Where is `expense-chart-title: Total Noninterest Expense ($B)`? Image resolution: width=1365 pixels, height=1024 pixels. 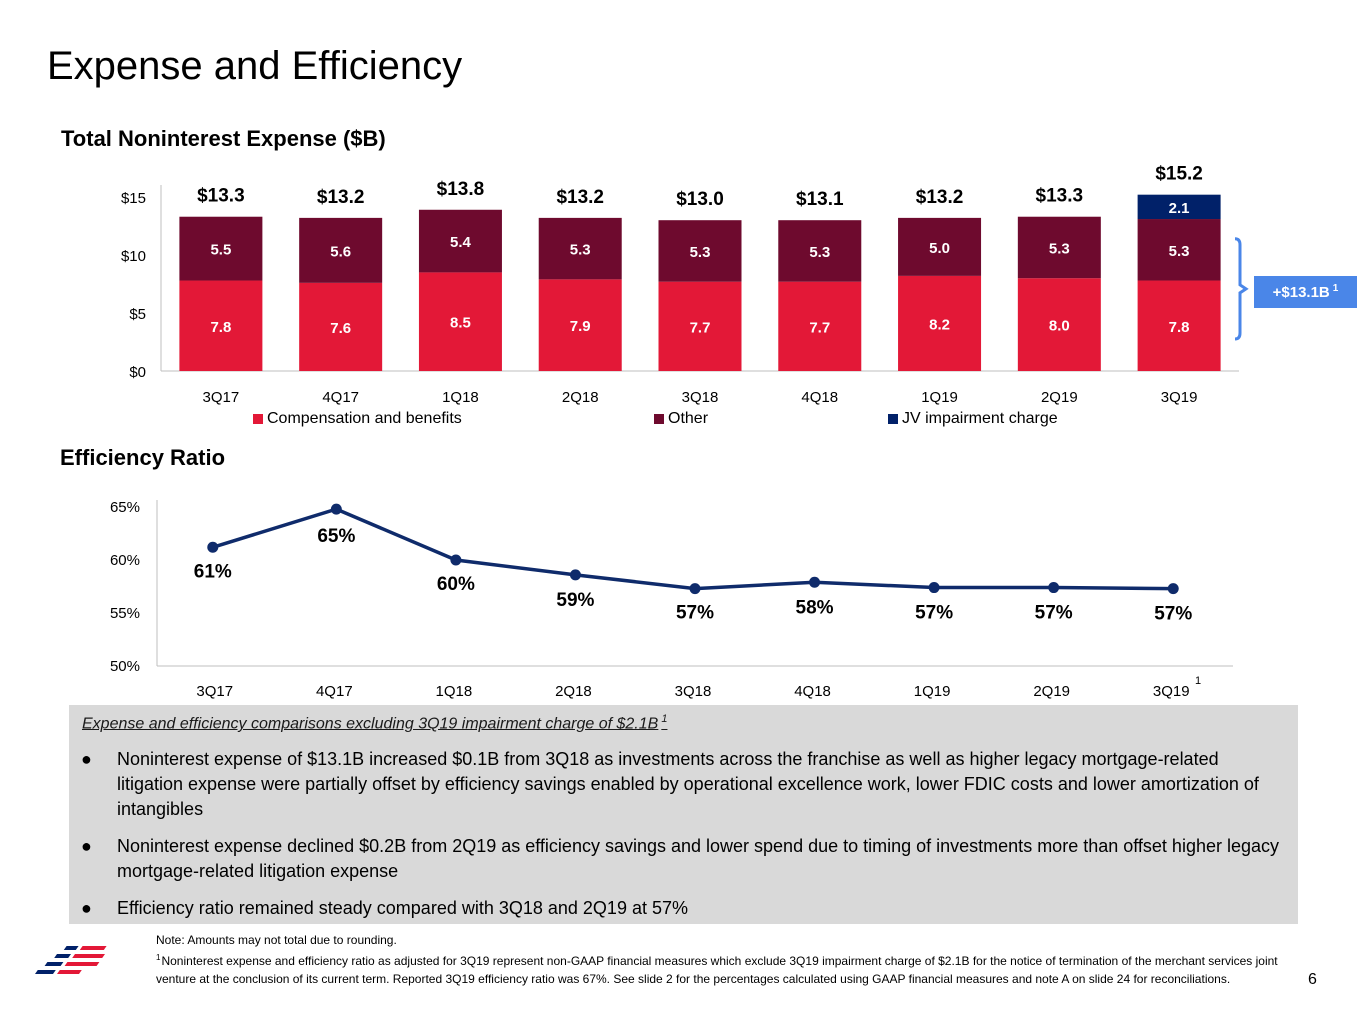 expense-chart-title: Total Noninterest Expense ($B) is located at coordinates (223, 138).